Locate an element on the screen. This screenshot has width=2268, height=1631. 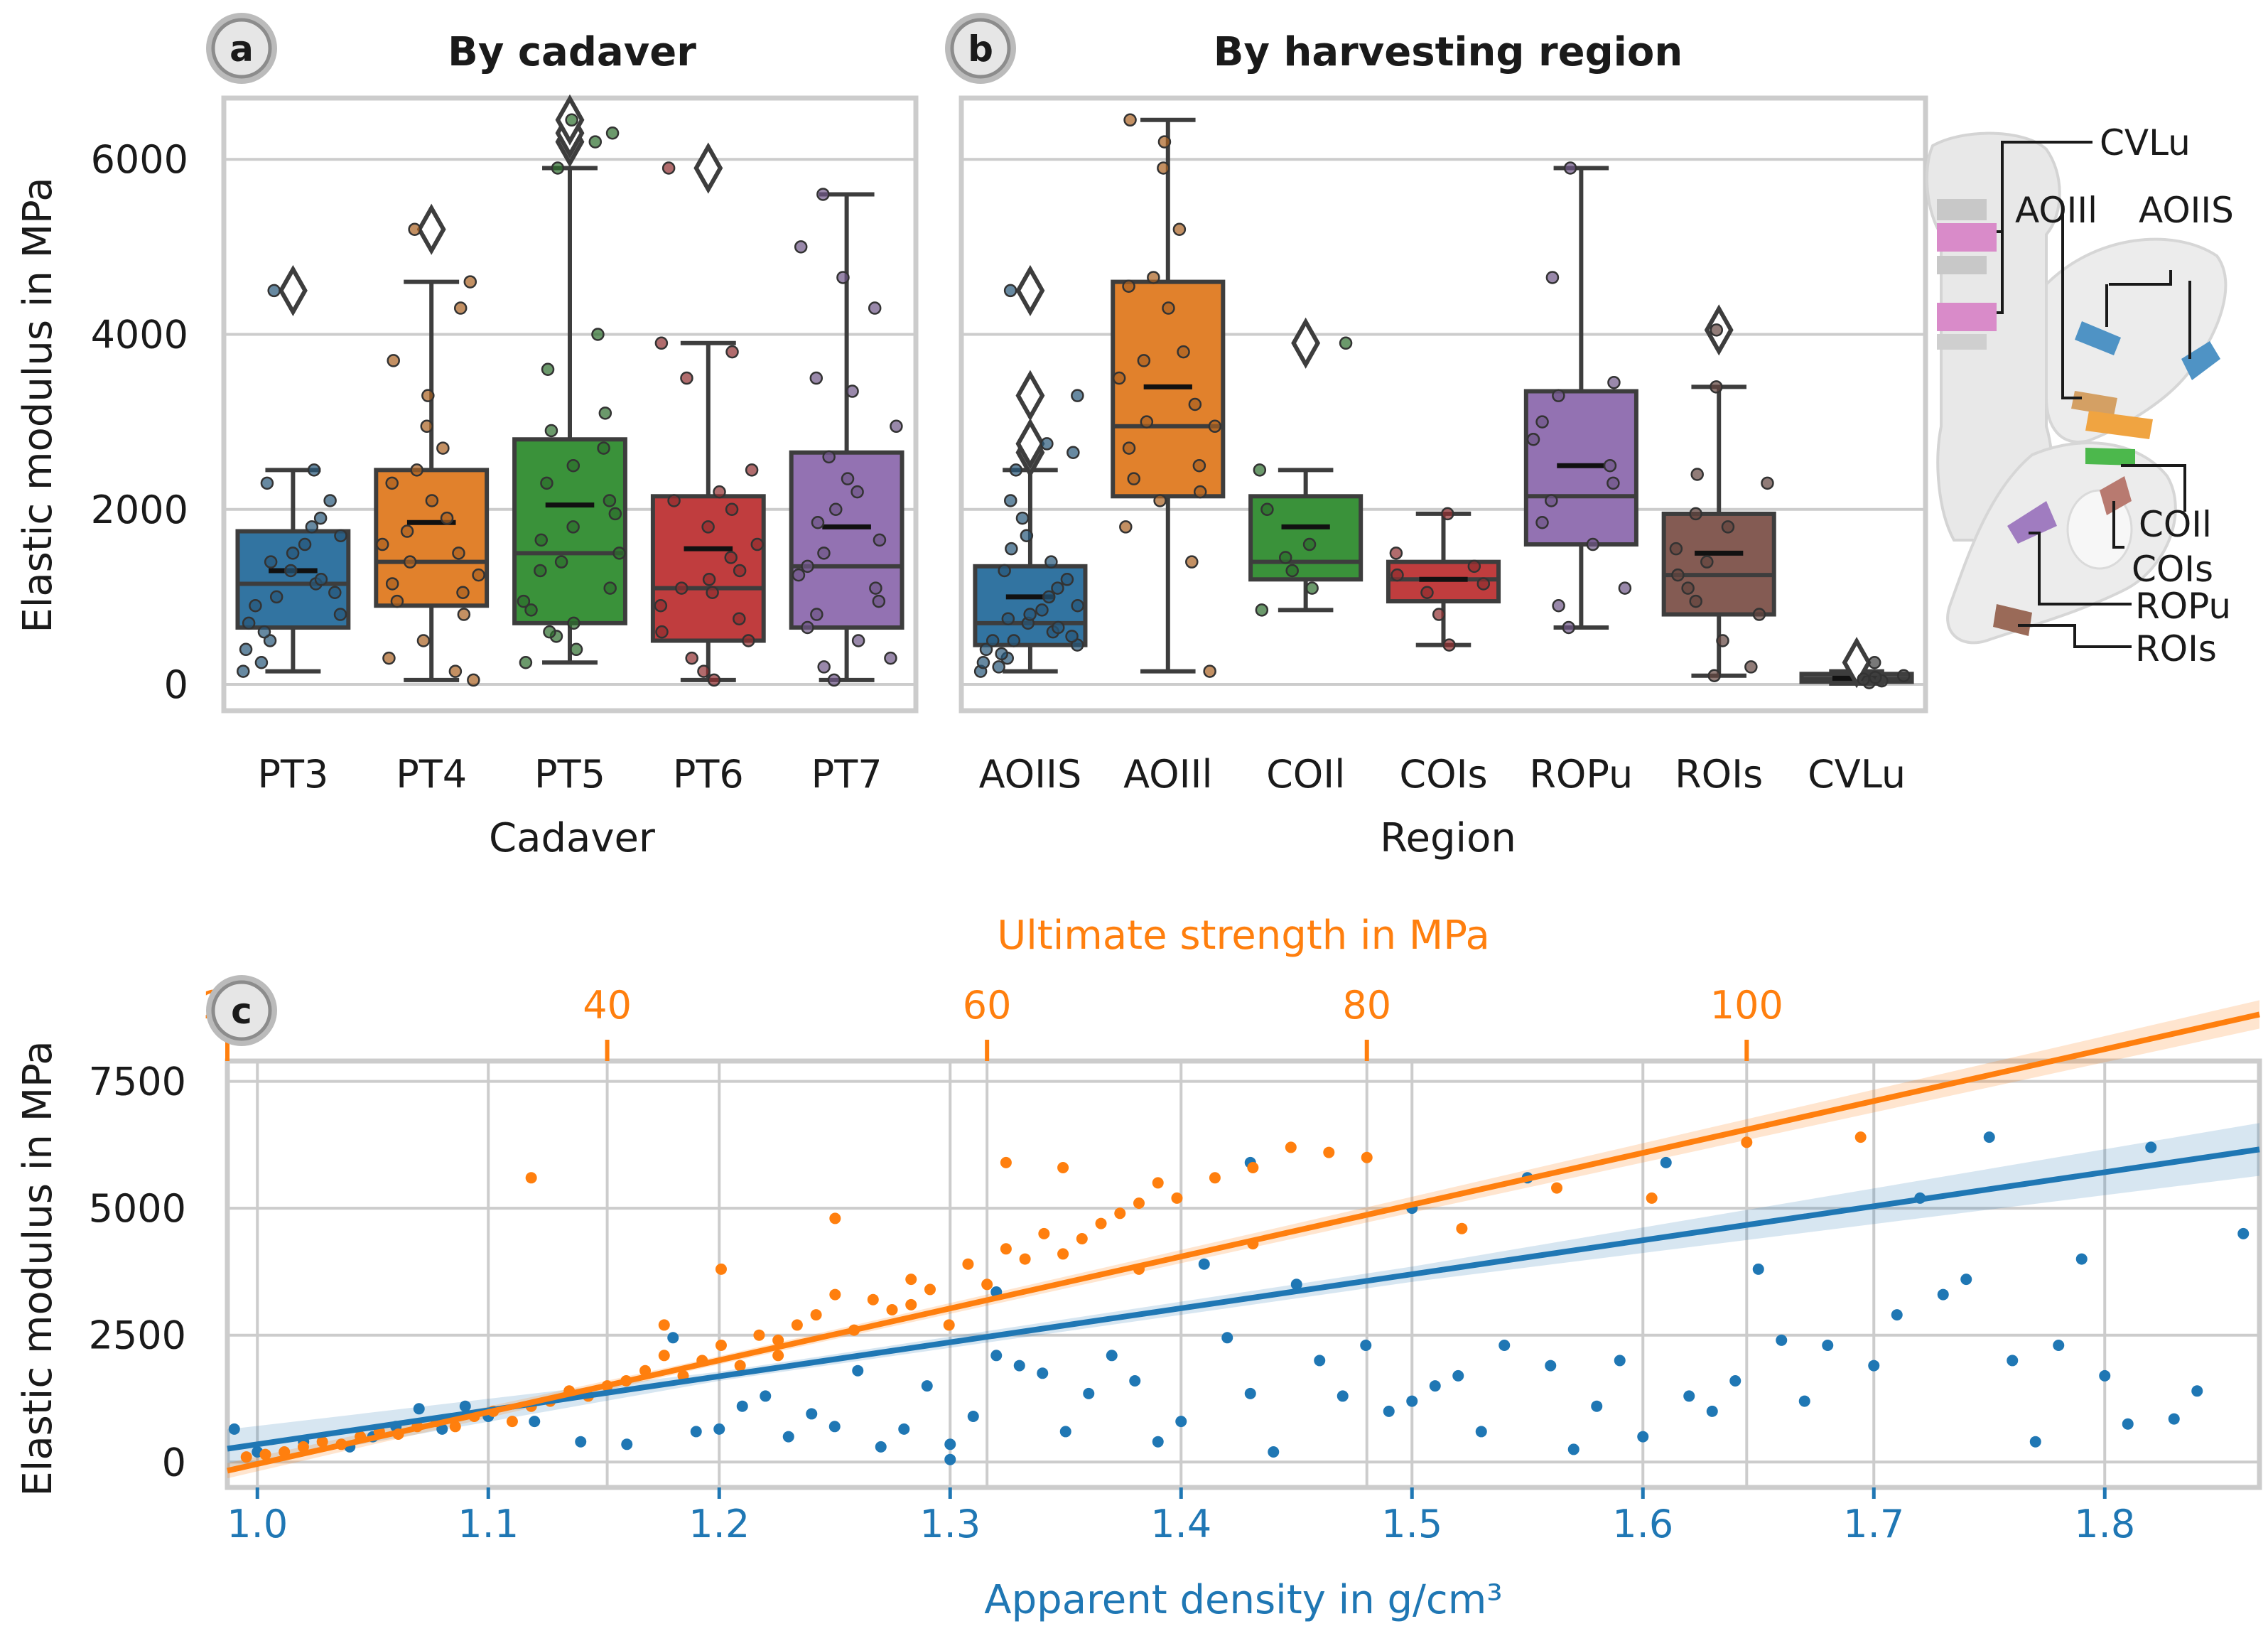
panel-a-y-label: Elastic modulus in MPa is located at coordinates (38, 405).